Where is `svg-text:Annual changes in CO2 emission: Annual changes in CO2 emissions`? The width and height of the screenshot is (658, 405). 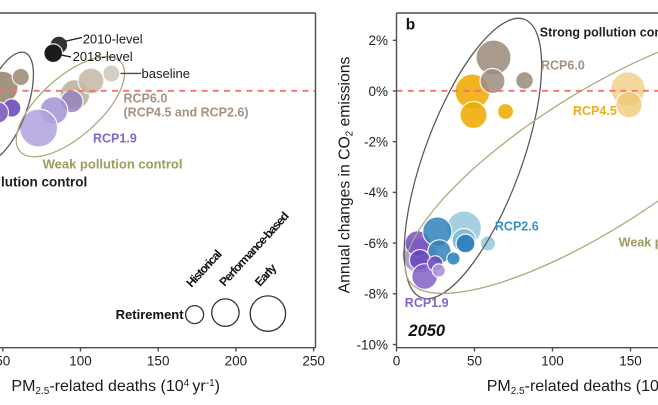
svg-text:Annual changes in CO2 emission: Annual changes in CO2 emissions is located at coordinates (345, 175).